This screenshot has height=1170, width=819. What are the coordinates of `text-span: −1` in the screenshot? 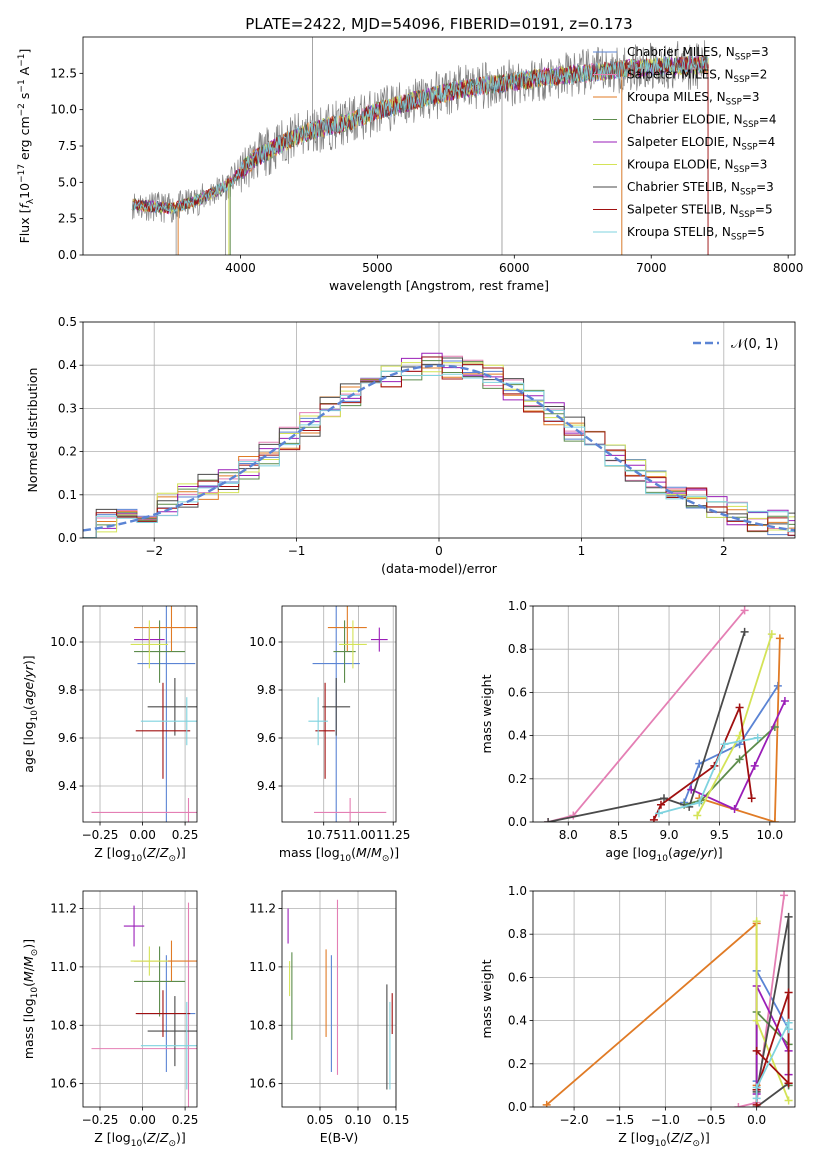 It's located at (22, 85).